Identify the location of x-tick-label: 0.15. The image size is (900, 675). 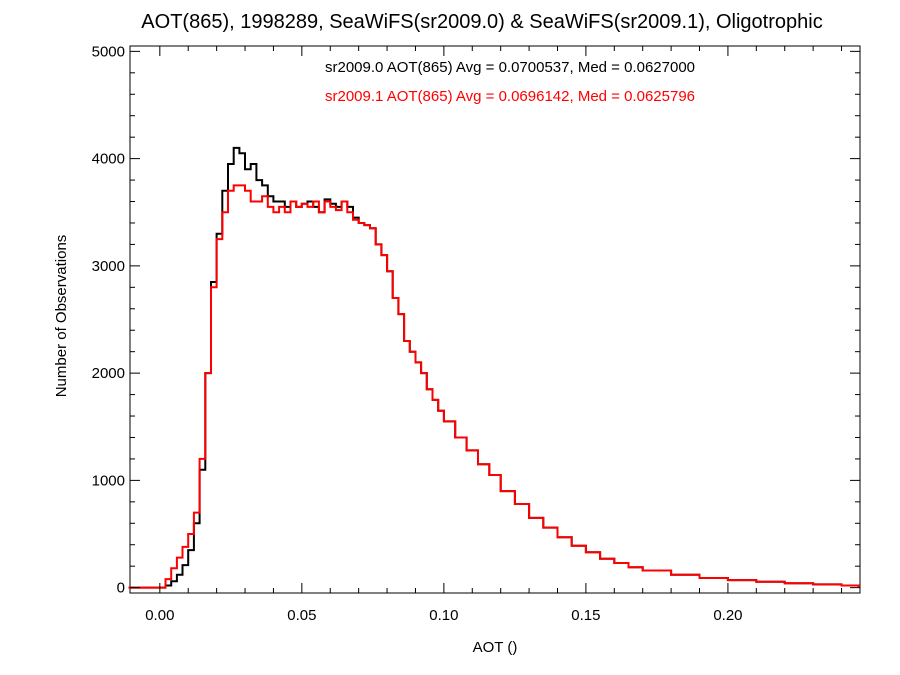
(585, 615).